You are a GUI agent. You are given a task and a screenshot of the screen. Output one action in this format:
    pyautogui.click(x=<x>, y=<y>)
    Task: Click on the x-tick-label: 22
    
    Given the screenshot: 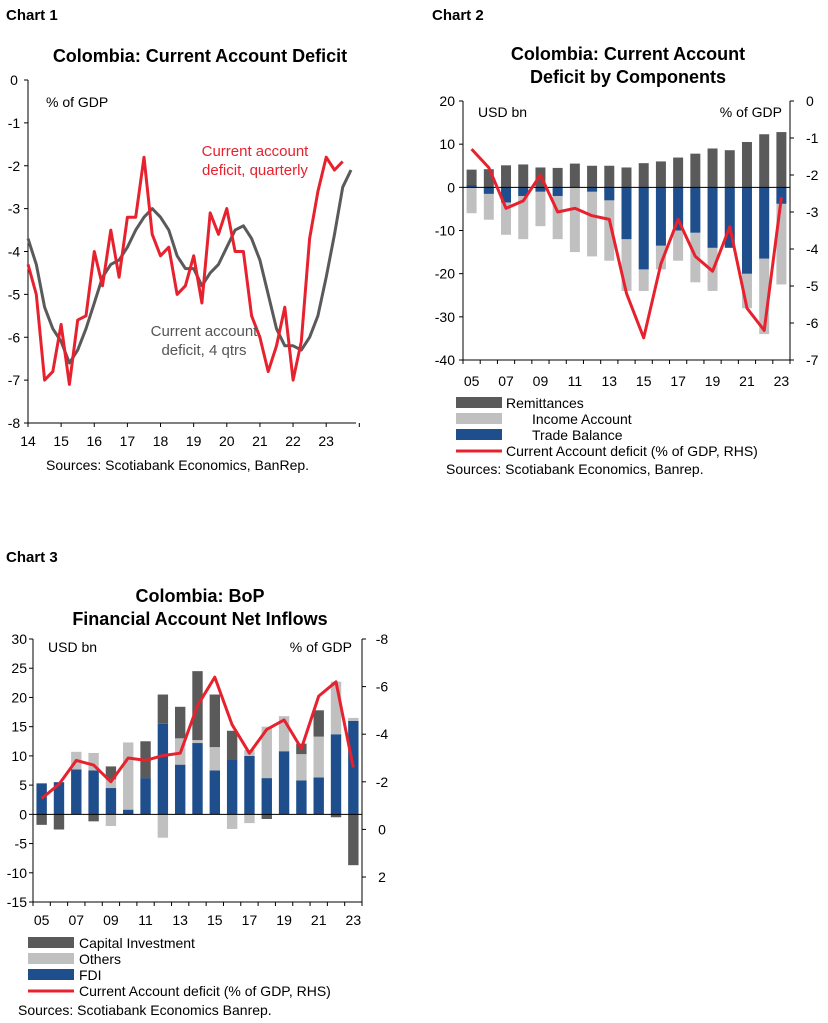 What is the action you would take?
    pyautogui.click(x=293, y=441)
    